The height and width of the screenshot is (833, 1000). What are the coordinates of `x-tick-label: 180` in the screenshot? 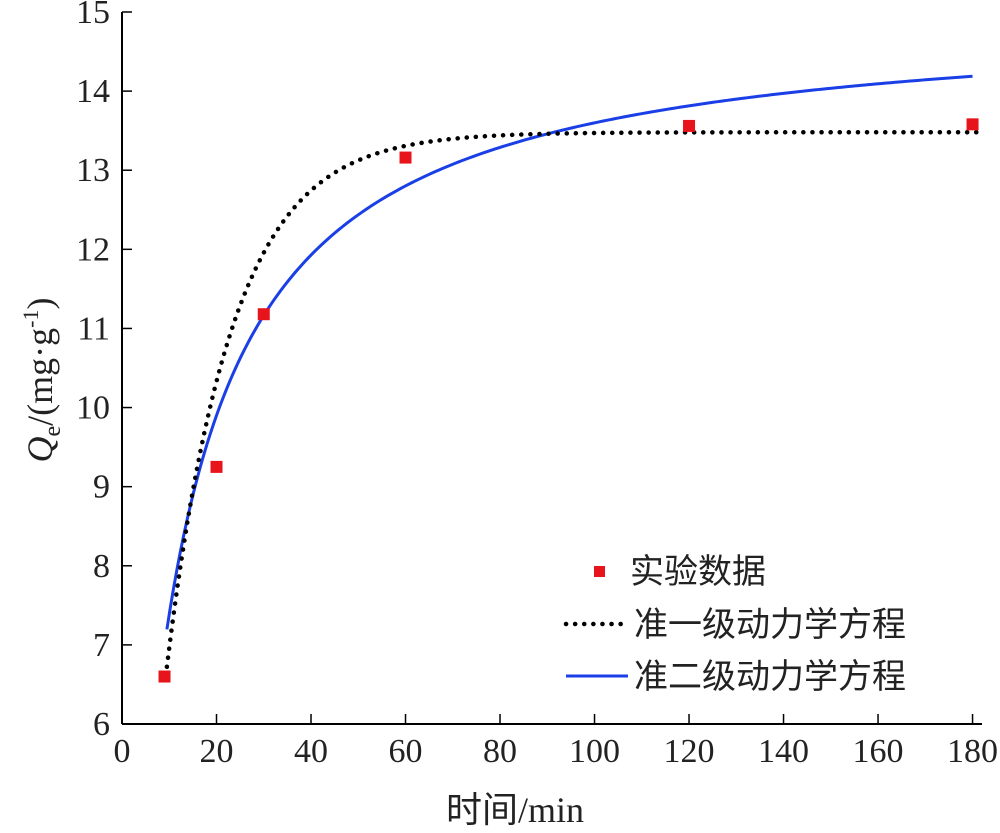 It's located at (972, 751).